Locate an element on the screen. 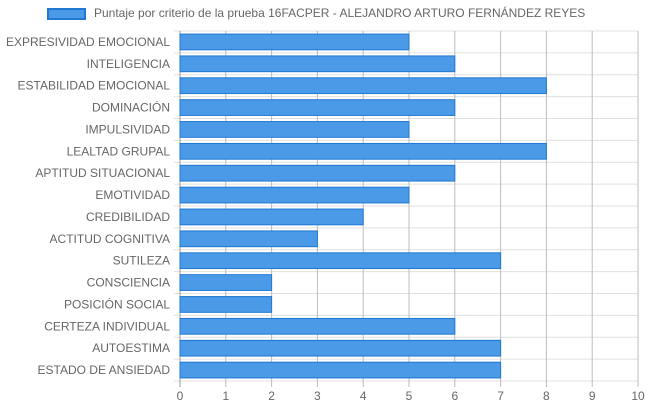  category-label: CONSCIENCIA is located at coordinates (128, 283).